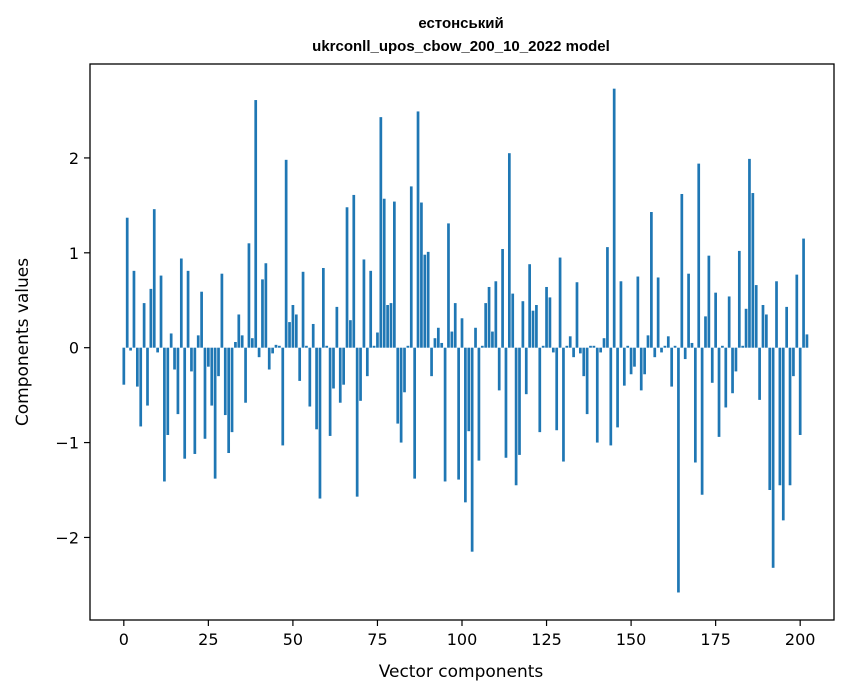  What do you see at coordinates (631, 639) in the screenshot?
I see `x-tick-label-150: 150` at bounding box center [631, 639].